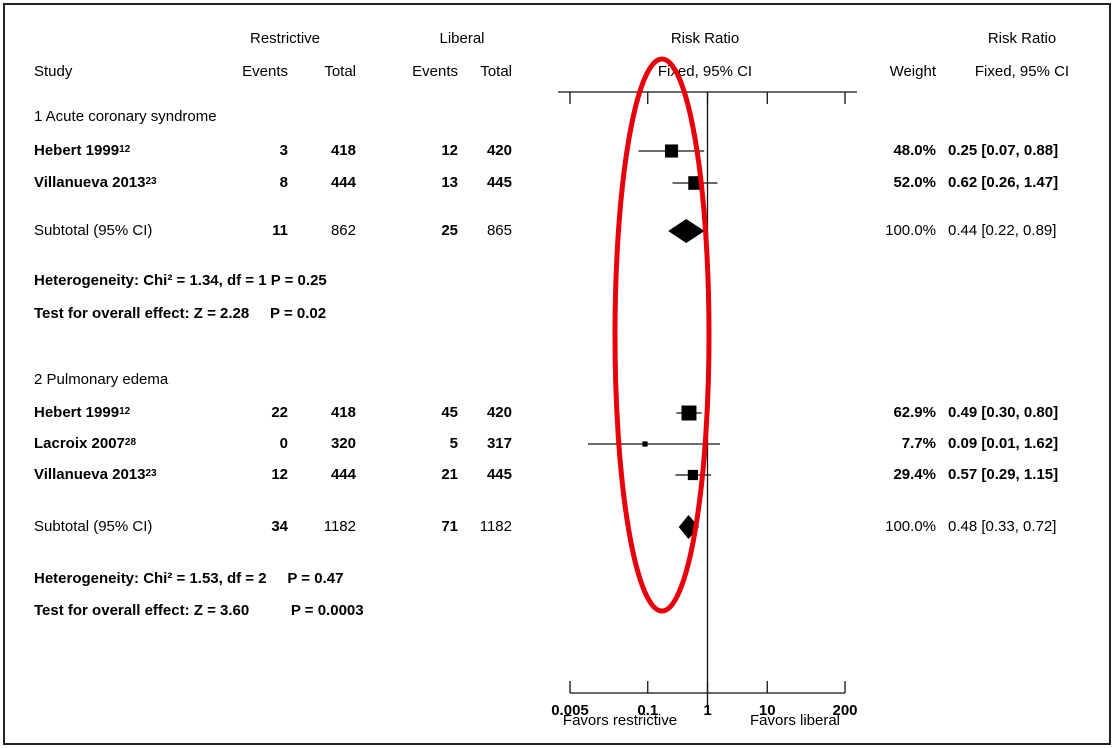 This screenshot has height=748, width=1116. What do you see at coordinates (339, 526) in the screenshot?
I see `subtotal-restrictive-total: 1182` at bounding box center [339, 526].